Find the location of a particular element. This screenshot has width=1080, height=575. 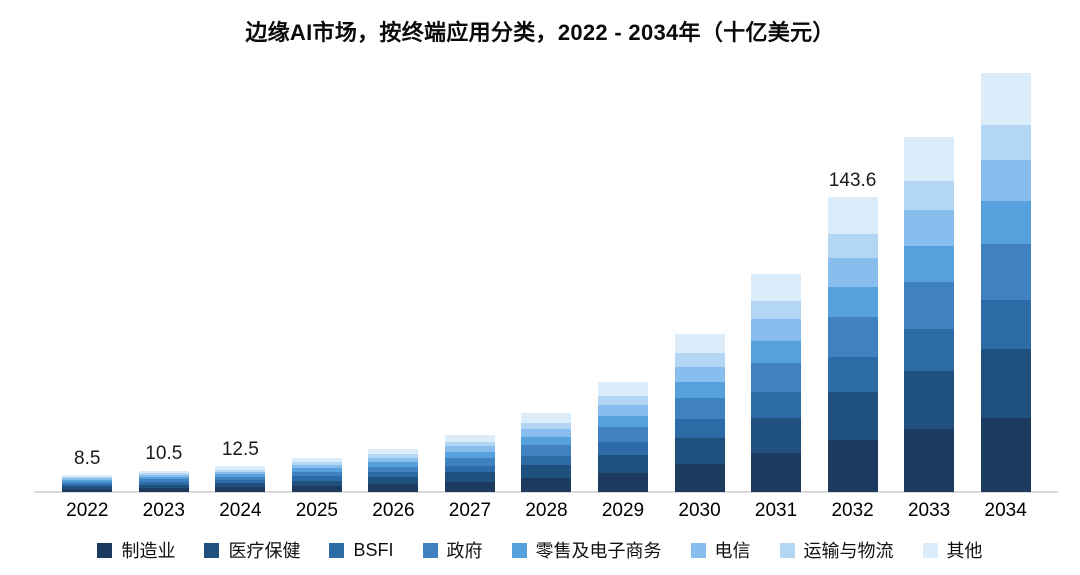

segment-2027-政府 is located at coordinates (469, 461).